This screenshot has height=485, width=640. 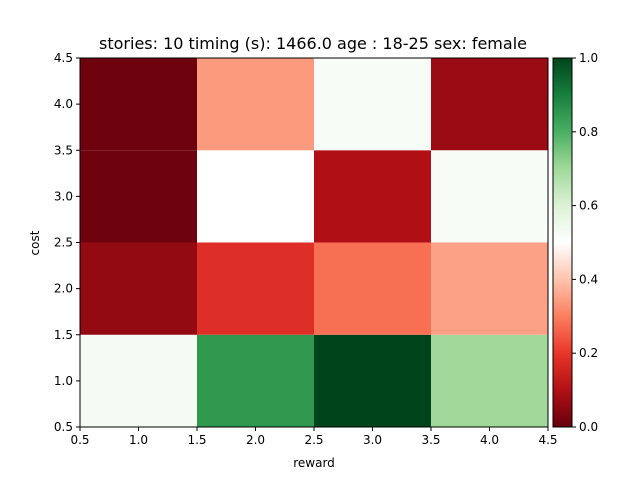 I want to click on y-tick-label: 4.5, so click(x=63, y=58).